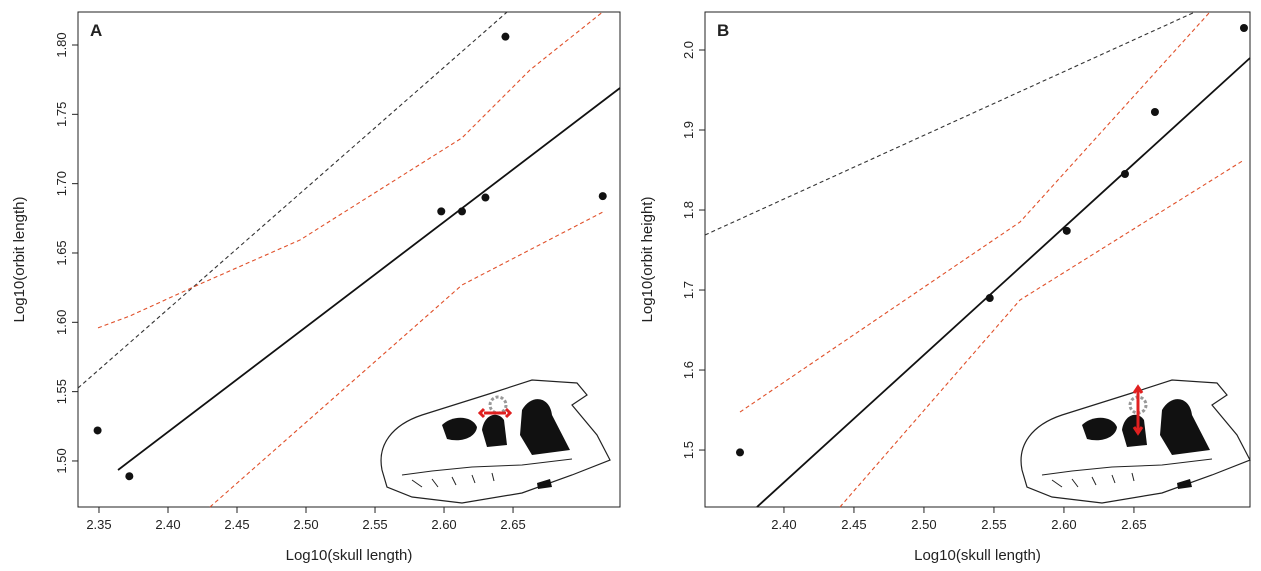  What do you see at coordinates (61, 460) in the screenshot?
I see `y-tick-label: 1.50` at bounding box center [61, 460].